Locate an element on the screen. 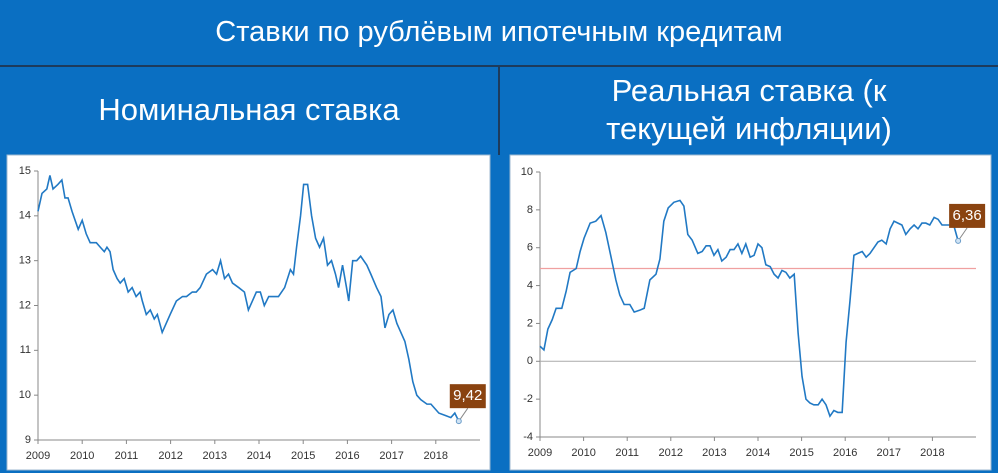 The width and height of the screenshot is (998, 473). y-tick-label: 8 is located at coordinates (530, 210).